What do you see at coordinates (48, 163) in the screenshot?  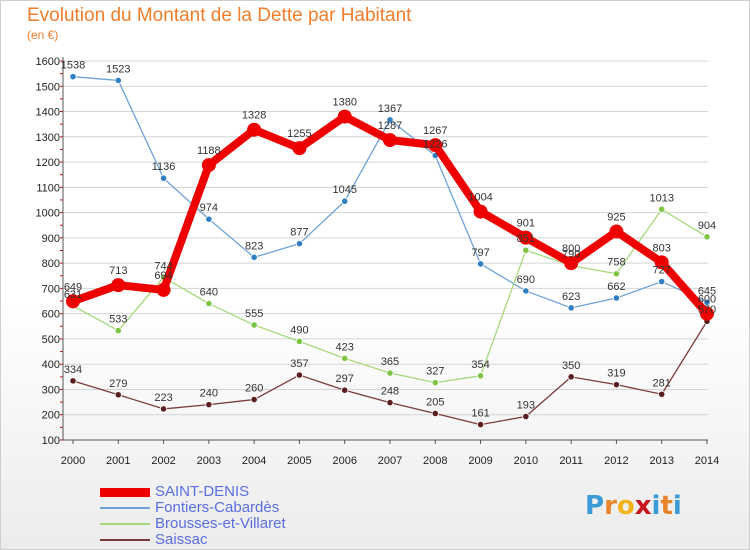 I see `y-tick-label: 1200` at bounding box center [48, 163].